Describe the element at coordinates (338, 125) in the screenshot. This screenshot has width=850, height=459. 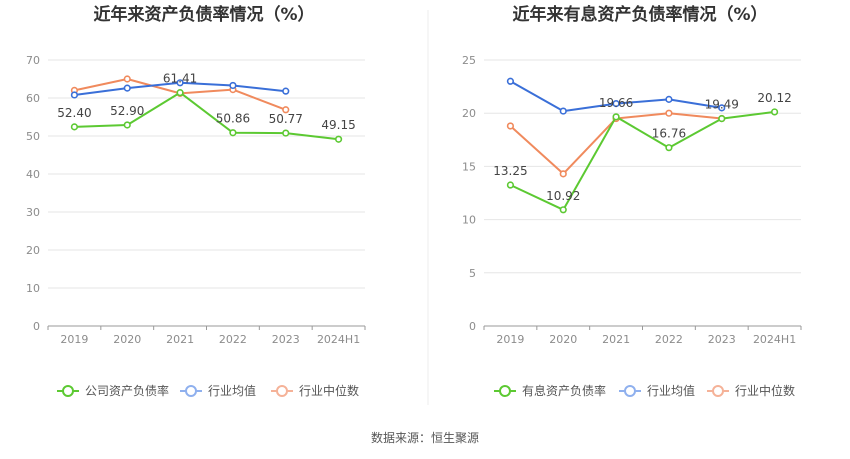
I see `data-label: 49.15` at that location.